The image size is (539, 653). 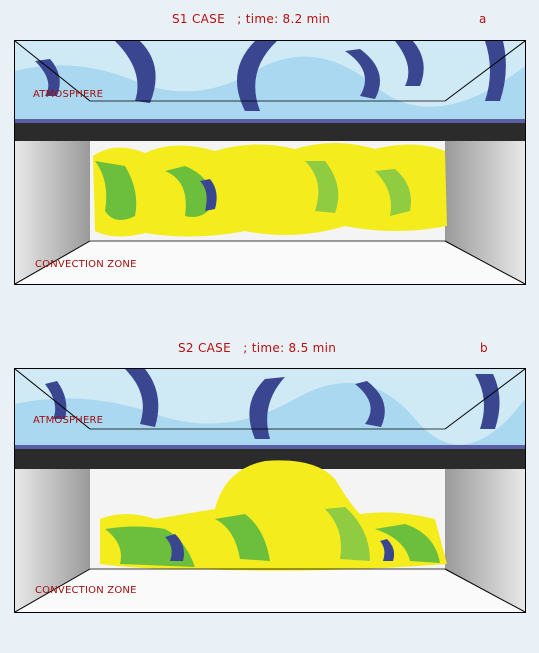 What do you see at coordinates (86, 264) in the screenshot?
I see `convection-zone-label-a: CONVECTION ZONE` at bounding box center [86, 264].